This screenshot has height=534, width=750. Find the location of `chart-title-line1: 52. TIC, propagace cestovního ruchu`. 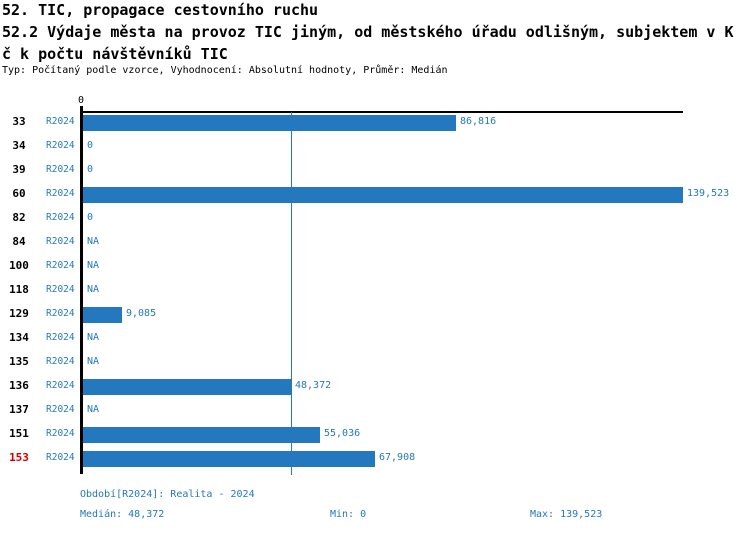

chart-title-line1: 52. TIC, propagace cestovního ruchu is located at coordinates (160, 10).